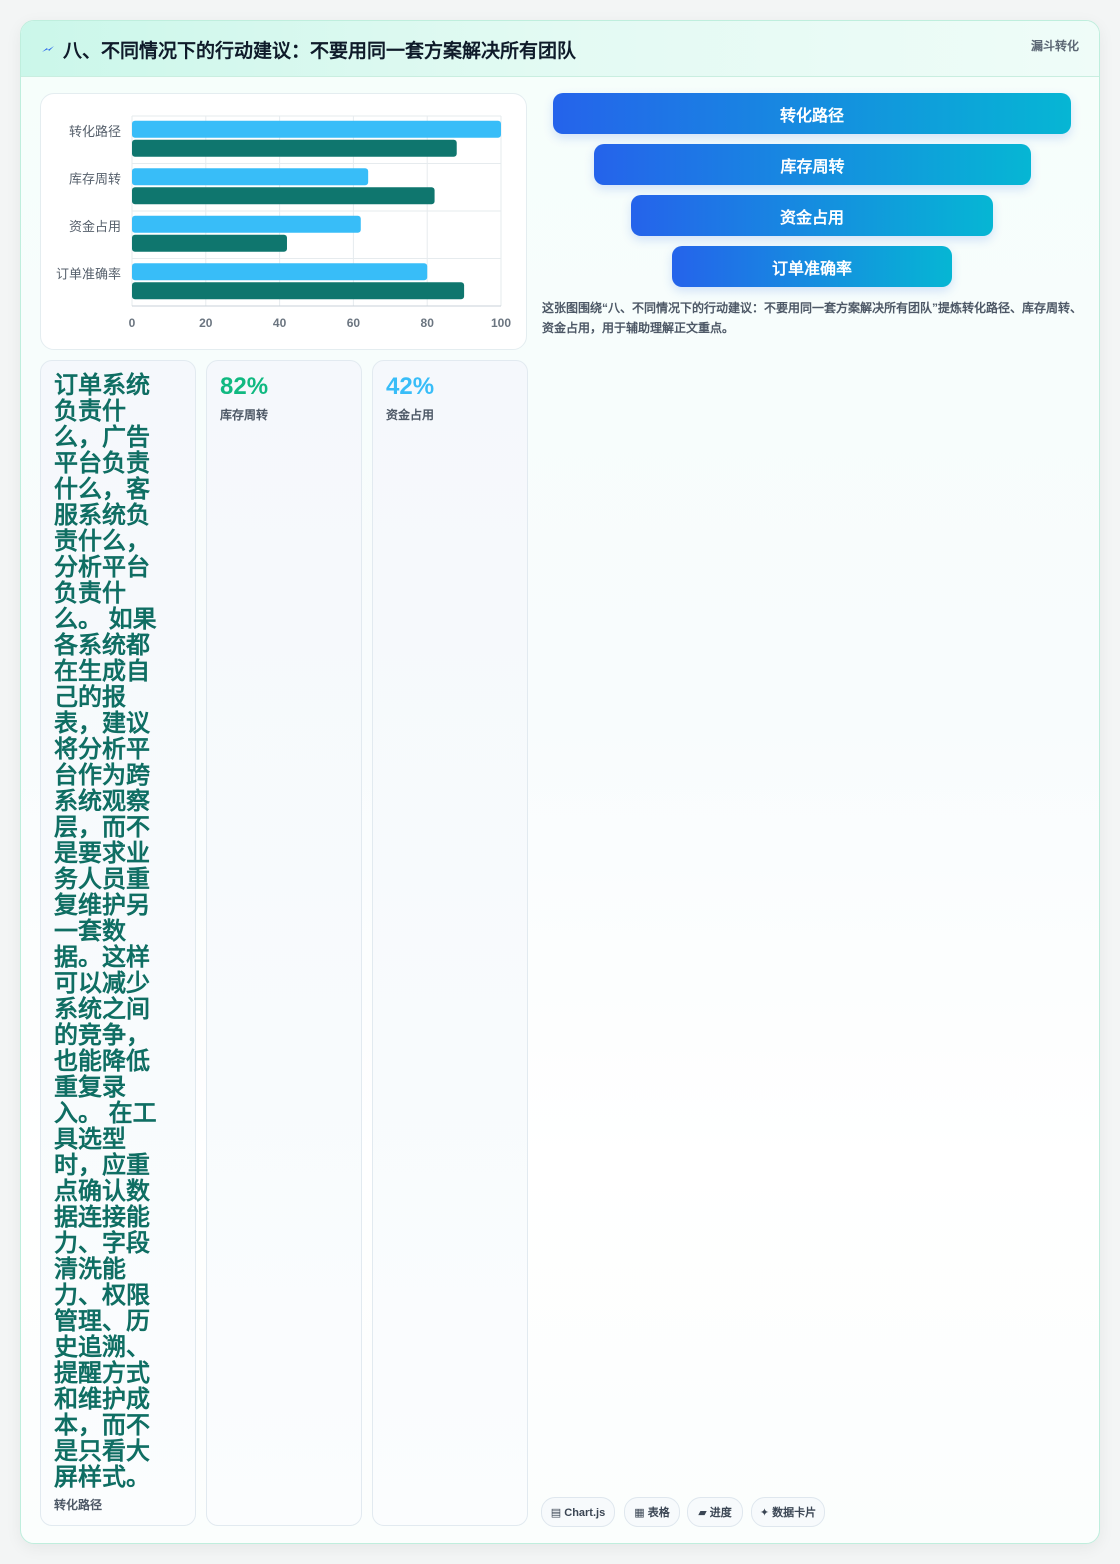  What do you see at coordinates (410, 386) in the screenshot?
I see `stat-card-value: 42%` at bounding box center [410, 386].